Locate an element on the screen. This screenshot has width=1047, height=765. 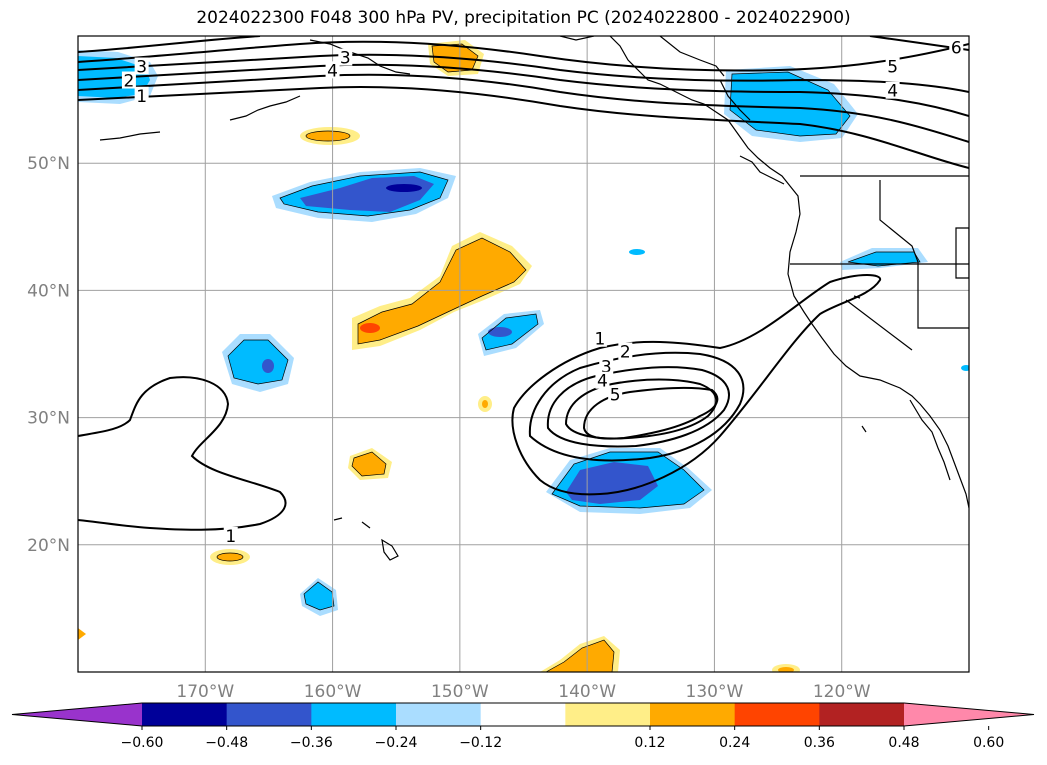
colorbar-tick-label: −0.48 is located at coordinates (226, 743).